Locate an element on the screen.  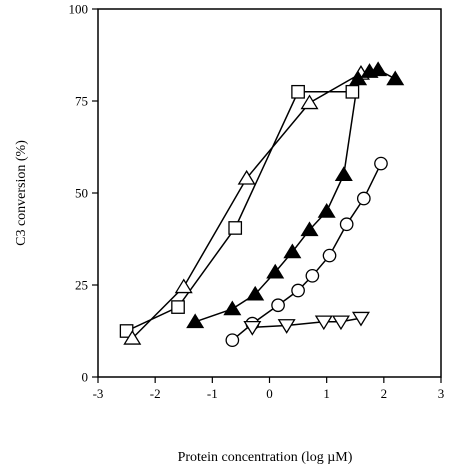
x-tick-label: 2 is located at coordinates (384, 393).